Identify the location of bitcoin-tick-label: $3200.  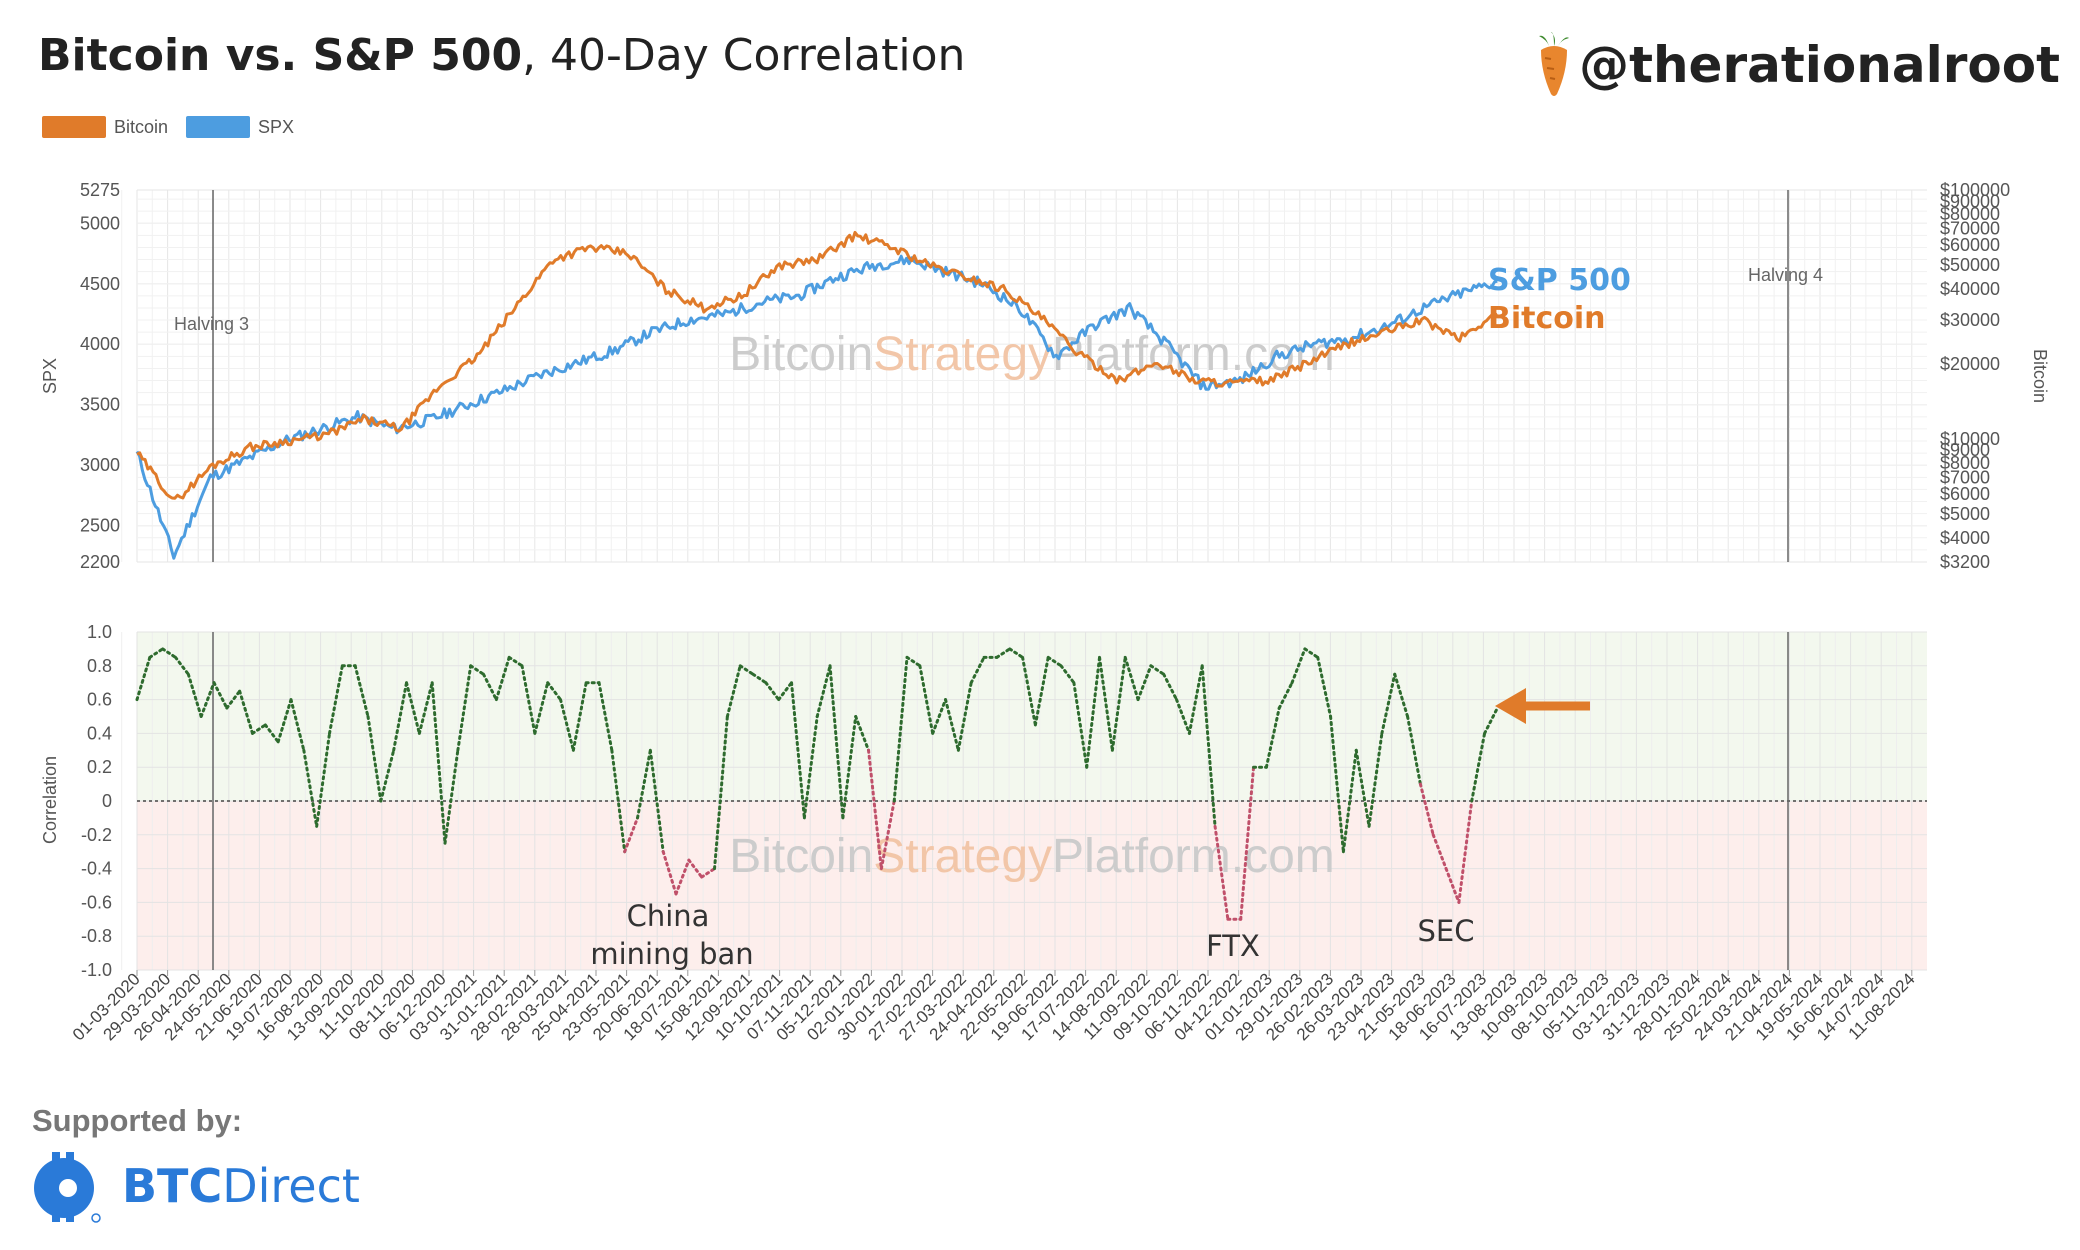
(1965, 562).